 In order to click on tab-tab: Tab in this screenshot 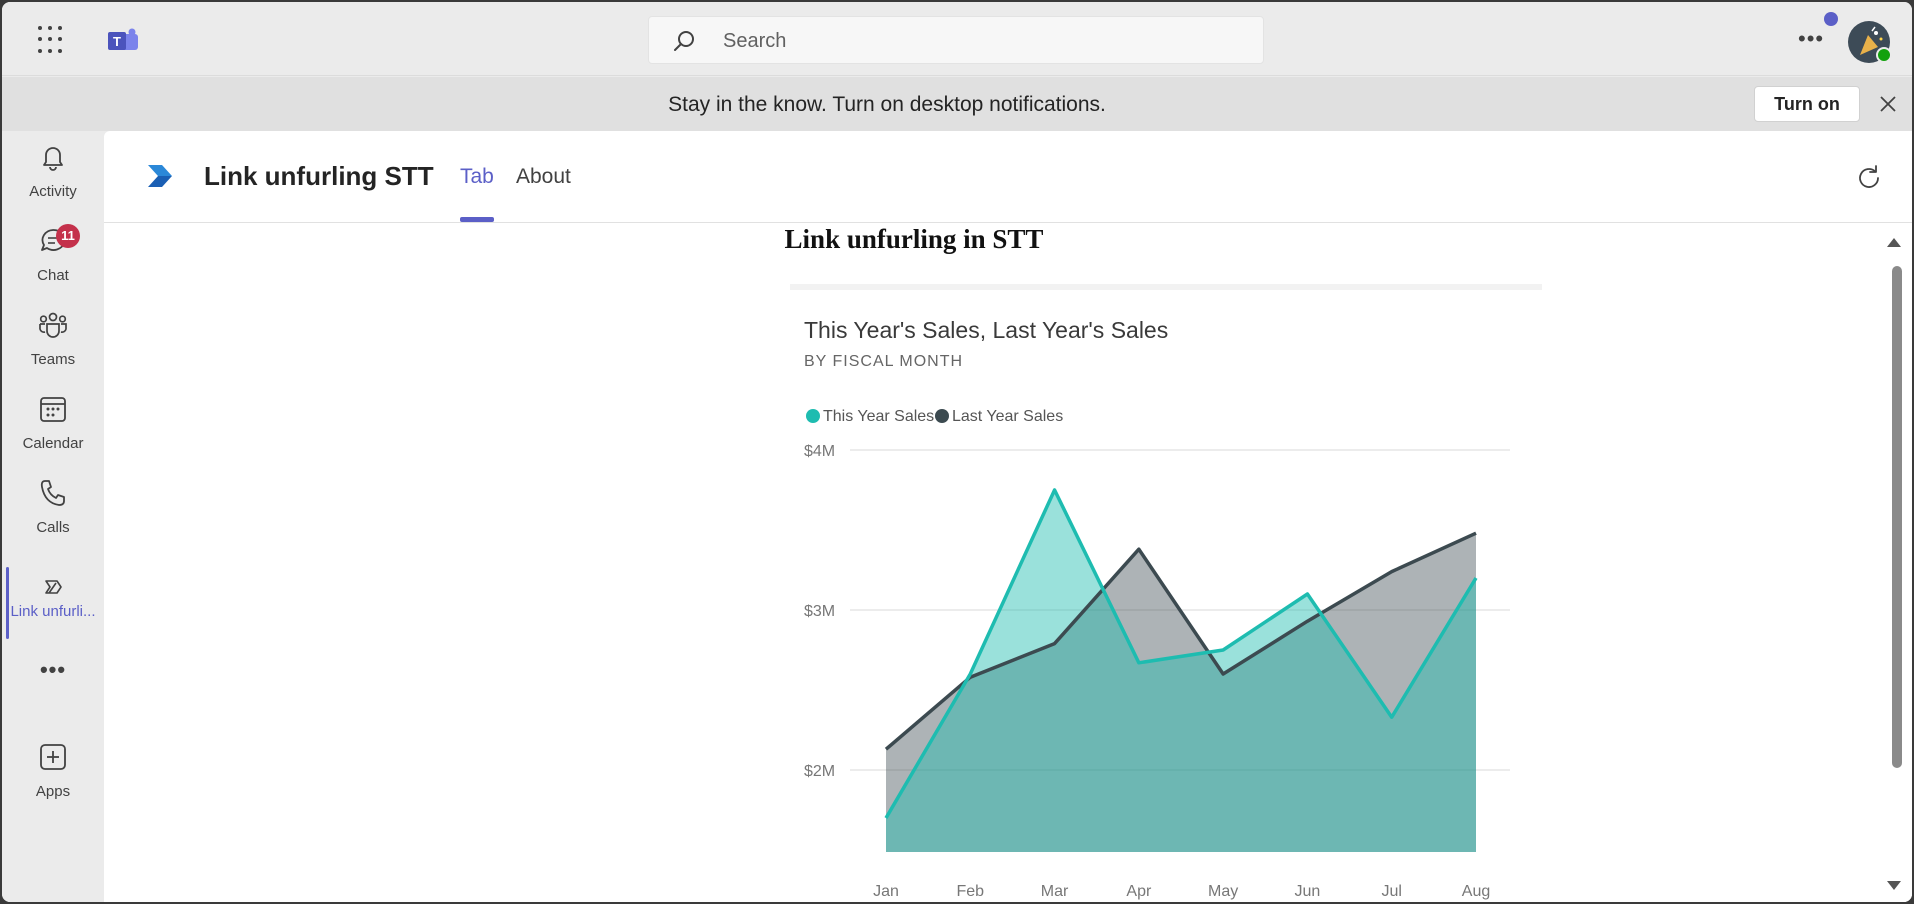, I will do `click(477, 176)`.